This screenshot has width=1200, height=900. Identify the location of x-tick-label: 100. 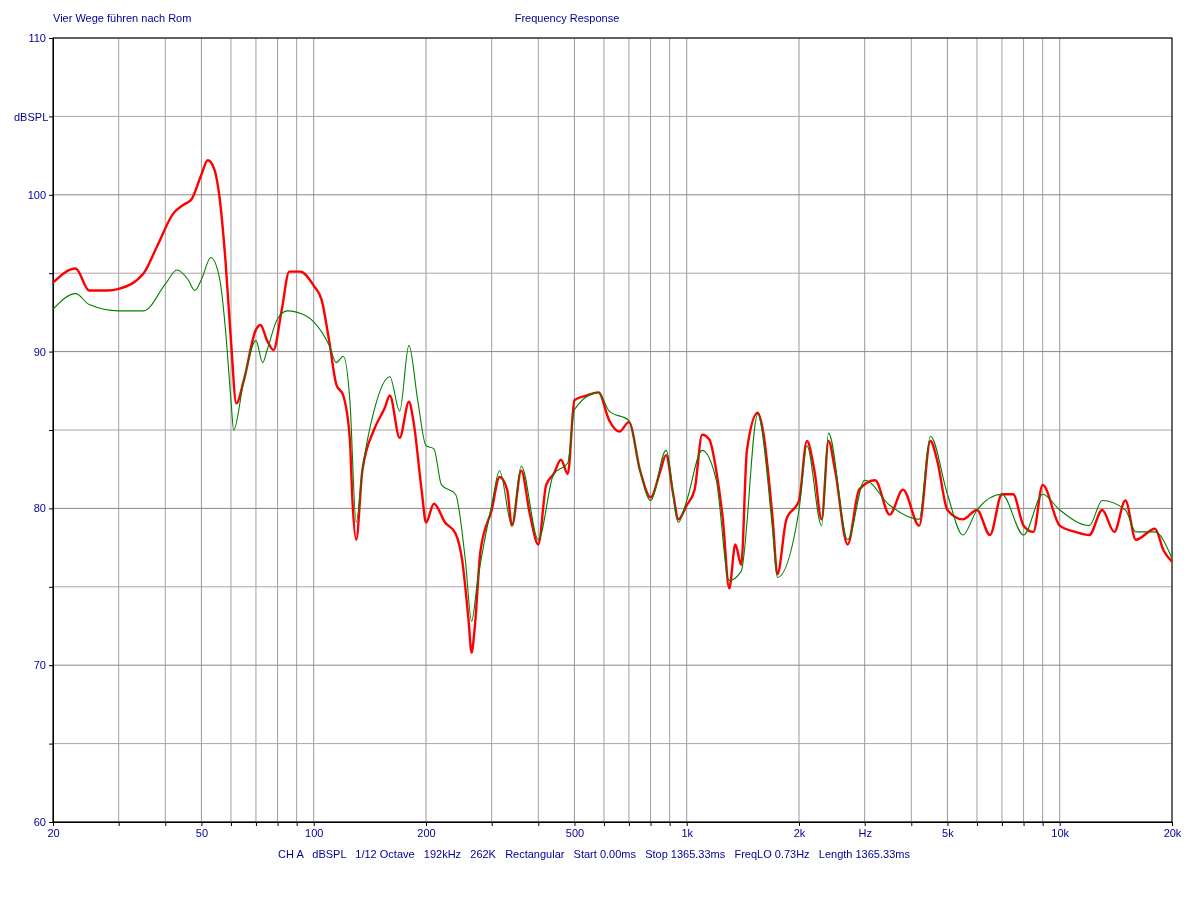
(314, 832).